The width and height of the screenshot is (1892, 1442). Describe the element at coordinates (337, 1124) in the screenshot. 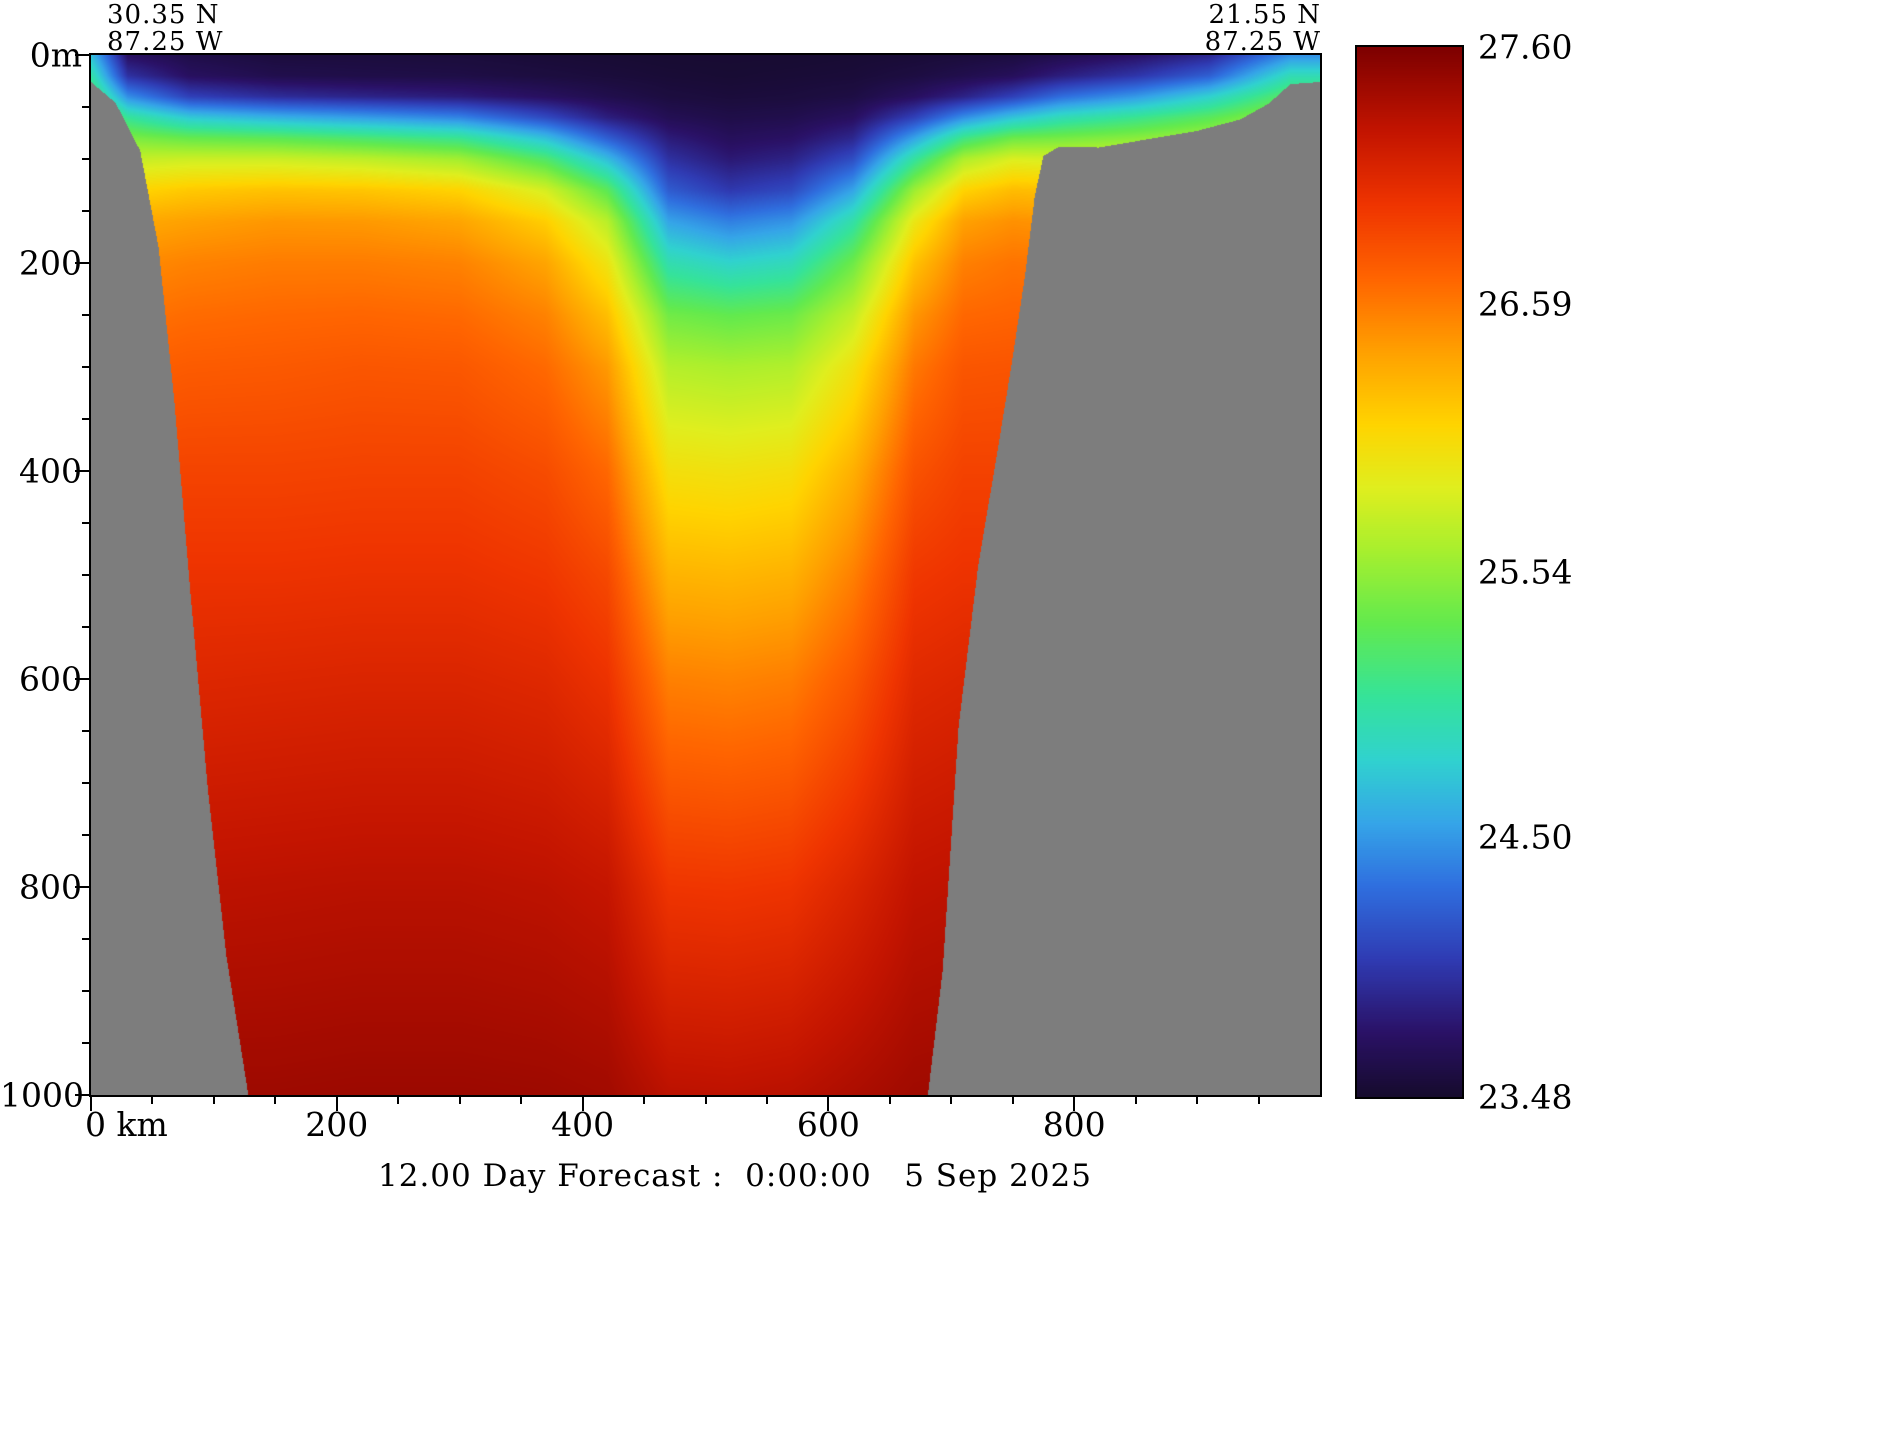

I see `x-axis-tick-label: 200` at that location.